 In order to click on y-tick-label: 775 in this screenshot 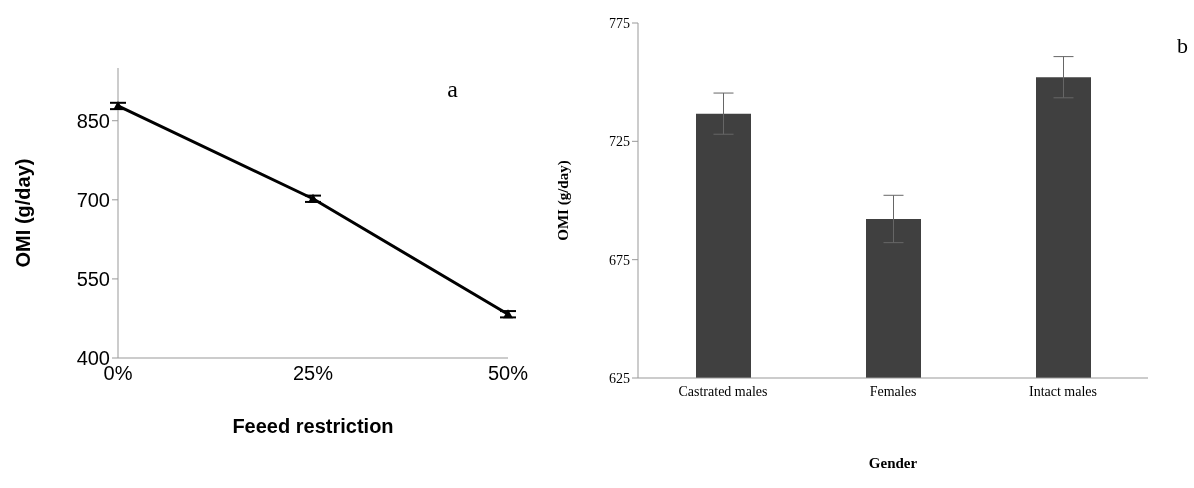, I will do `click(619, 23)`.